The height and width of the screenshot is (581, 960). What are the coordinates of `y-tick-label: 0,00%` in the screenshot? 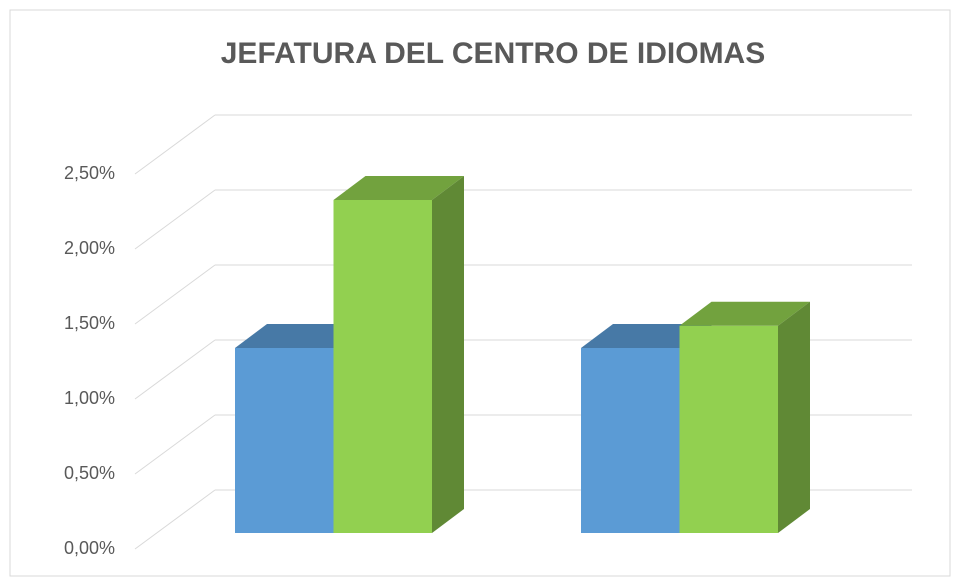 It's located at (89, 548).